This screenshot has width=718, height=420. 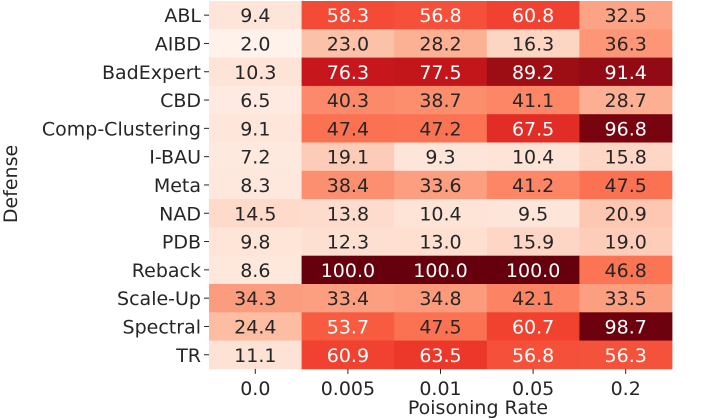 I want to click on cell-value-label: 9.5, so click(x=533, y=214).